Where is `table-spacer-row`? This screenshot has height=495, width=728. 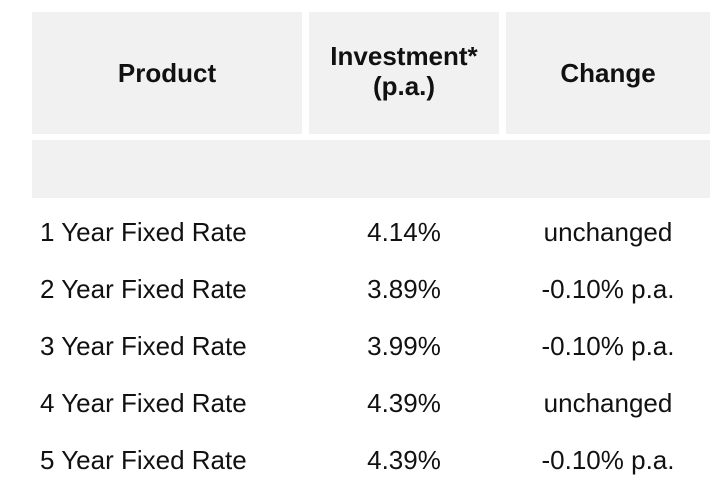
table-spacer-row is located at coordinates (371, 169).